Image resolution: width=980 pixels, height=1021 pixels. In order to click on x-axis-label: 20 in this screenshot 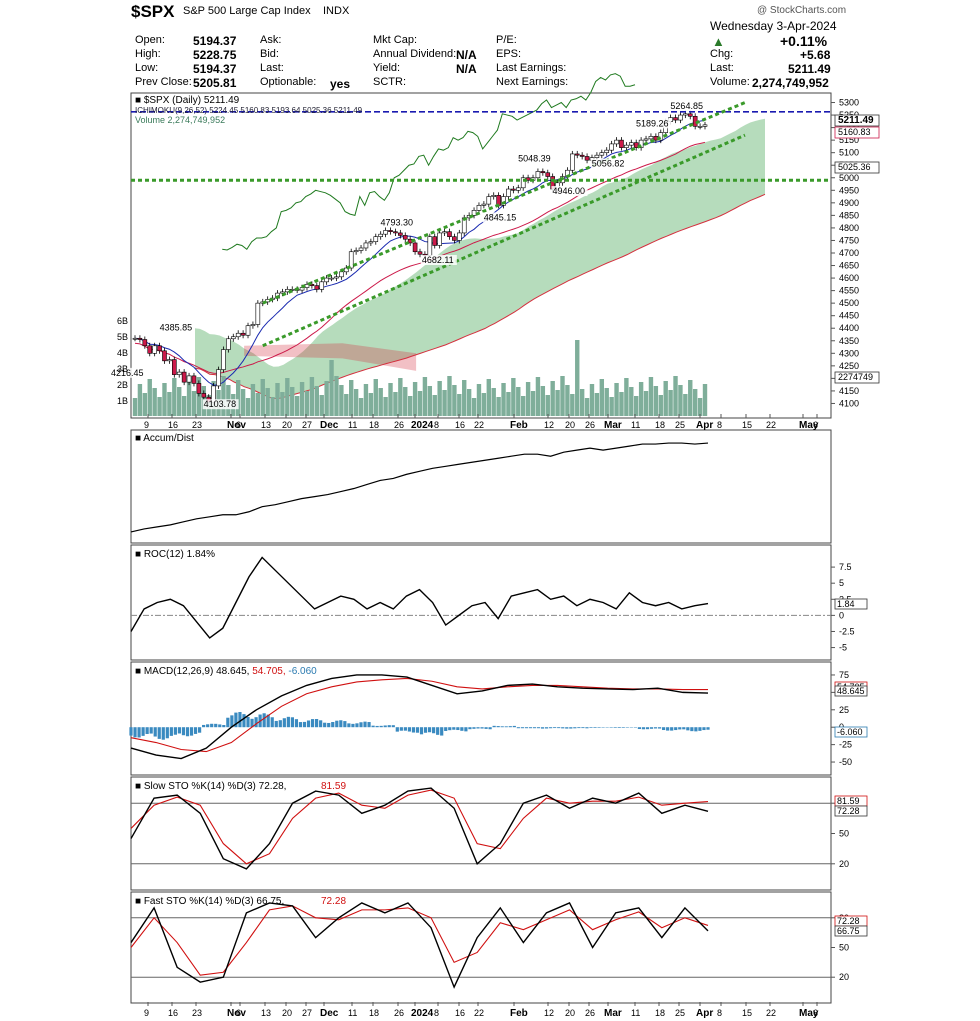, I will do `click(287, 1013)`.